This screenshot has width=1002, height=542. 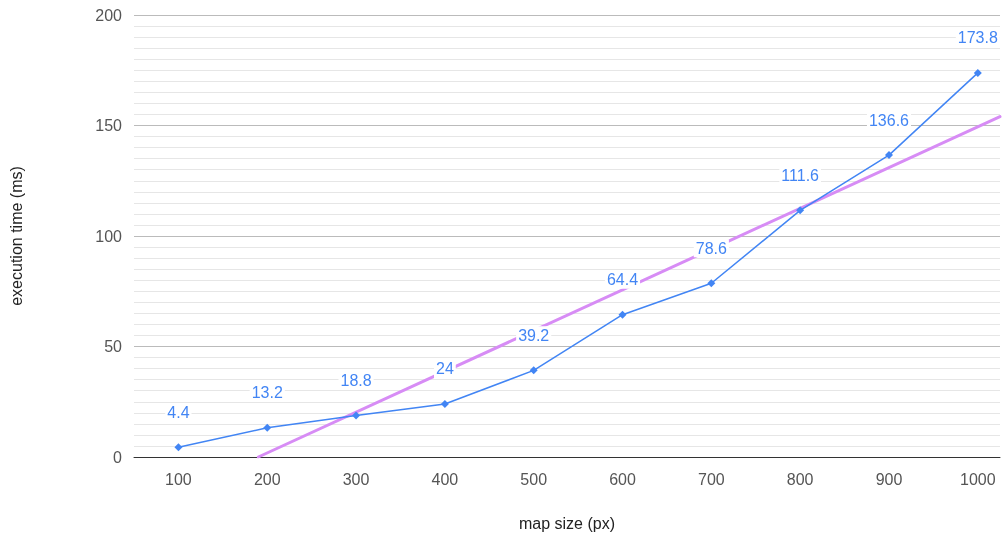 What do you see at coordinates (800, 175) in the screenshot?
I see `data-label: 111.6` at bounding box center [800, 175].